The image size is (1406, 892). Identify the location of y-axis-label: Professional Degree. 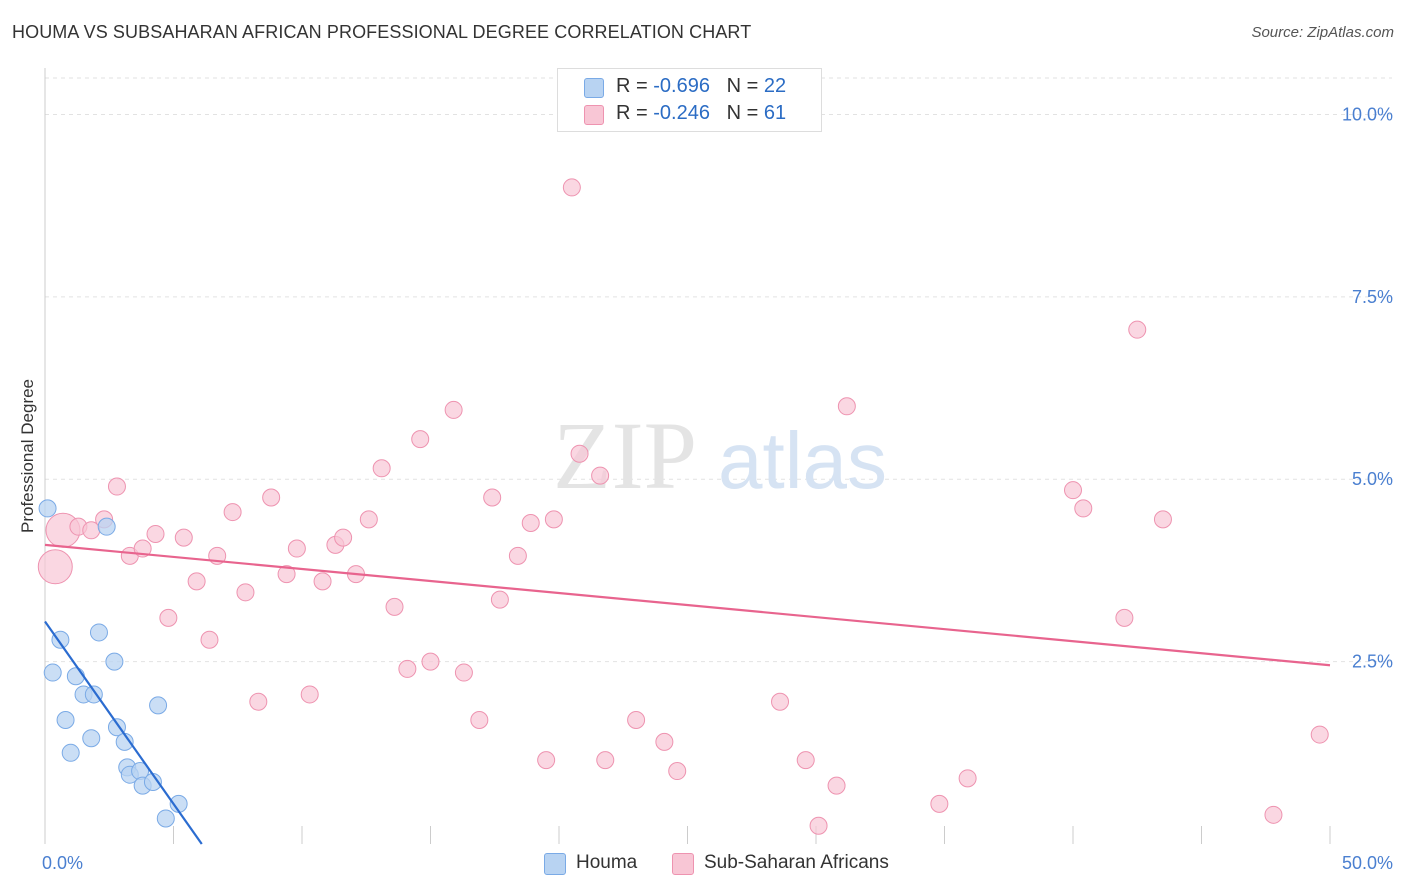
(27, 456).